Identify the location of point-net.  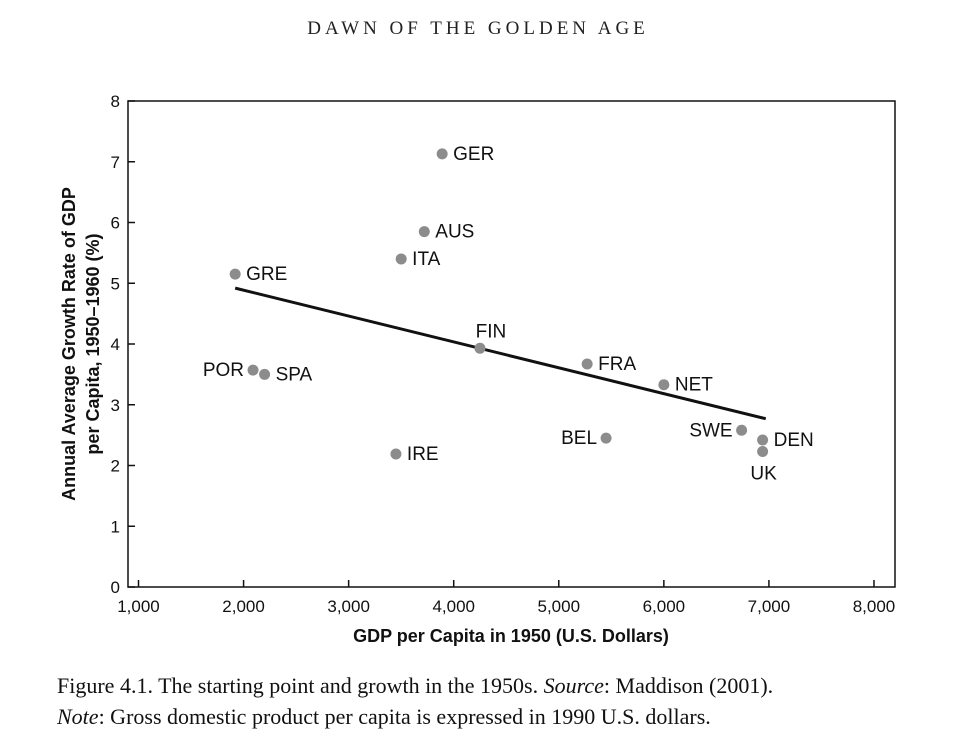
(664, 385).